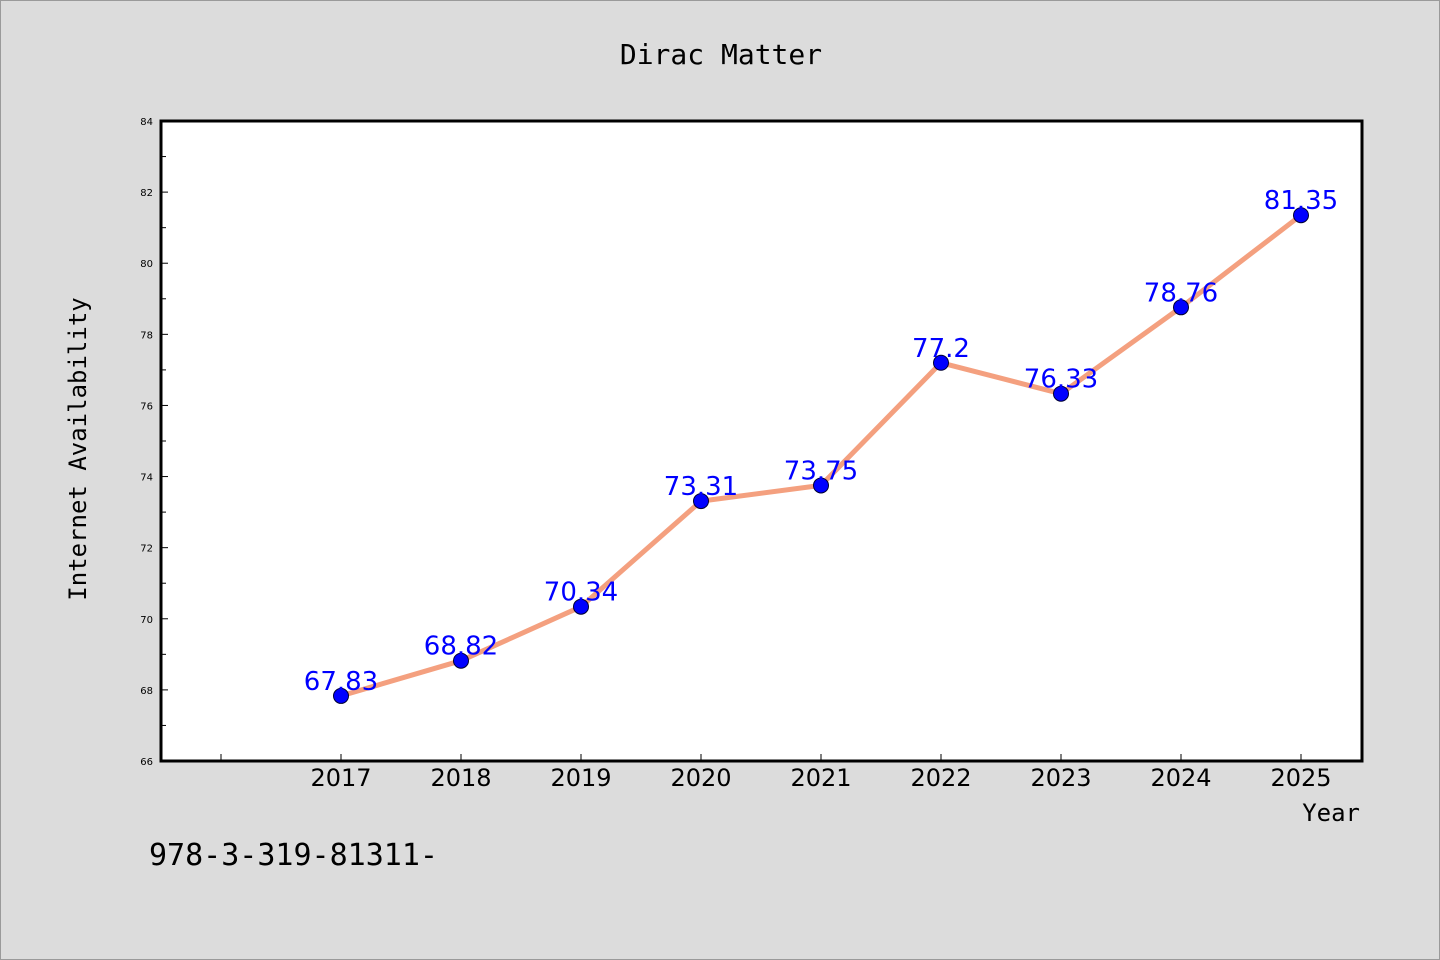 This screenshot has height=960, width=1440. What do you see at coordinates (700, 778) in the screenshot?
I see `x-tick-label: 2020` at bounding box center [700, 778].